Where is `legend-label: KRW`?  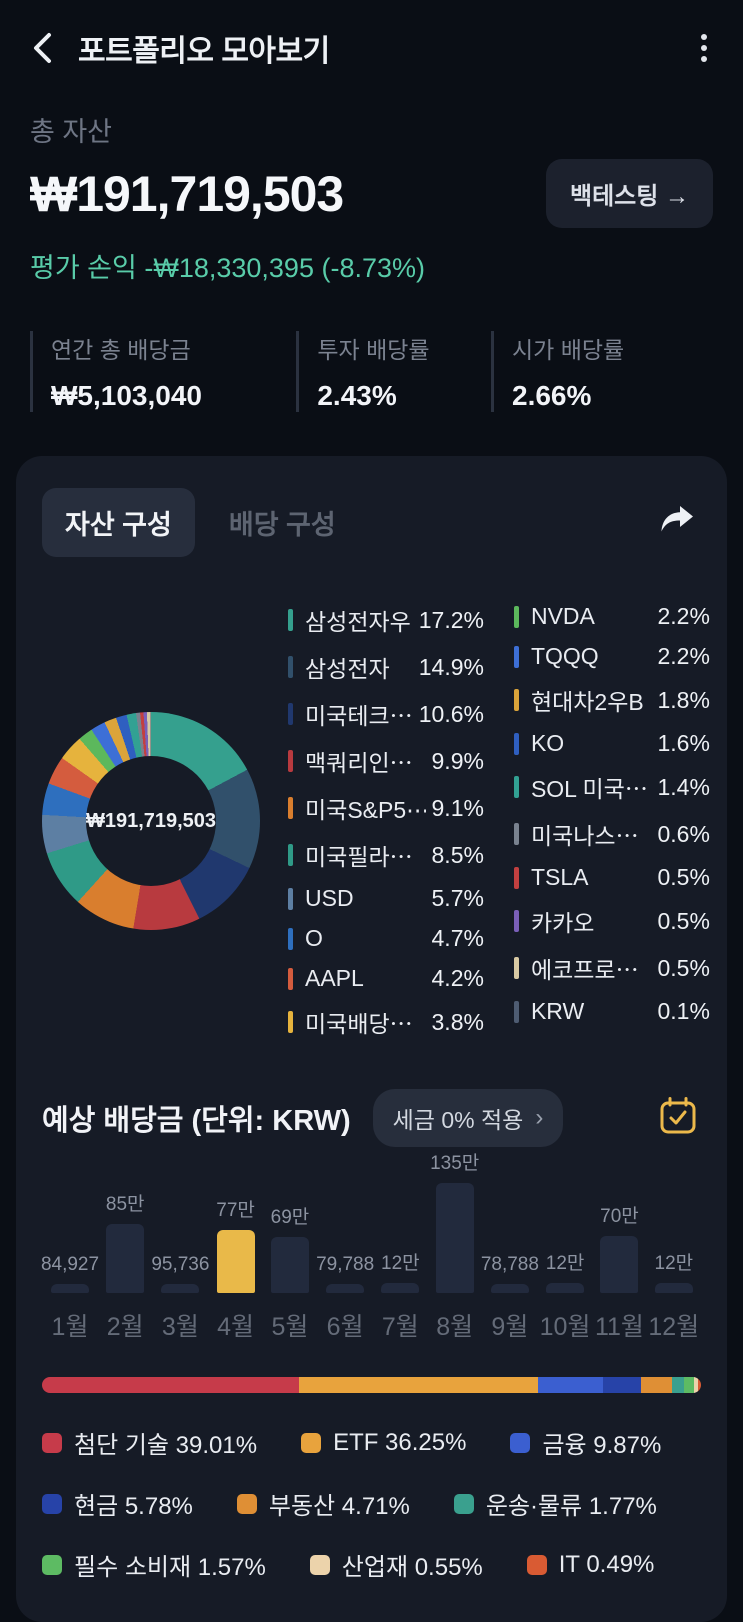
legend-label: KRW is located at coordinates (557, 1011).